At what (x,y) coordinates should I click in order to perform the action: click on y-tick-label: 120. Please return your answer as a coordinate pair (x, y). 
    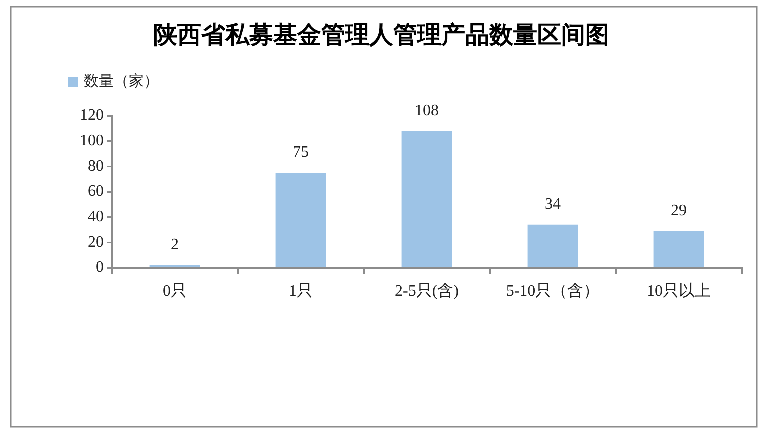
    Looking at the image, I should click on (92, 115).